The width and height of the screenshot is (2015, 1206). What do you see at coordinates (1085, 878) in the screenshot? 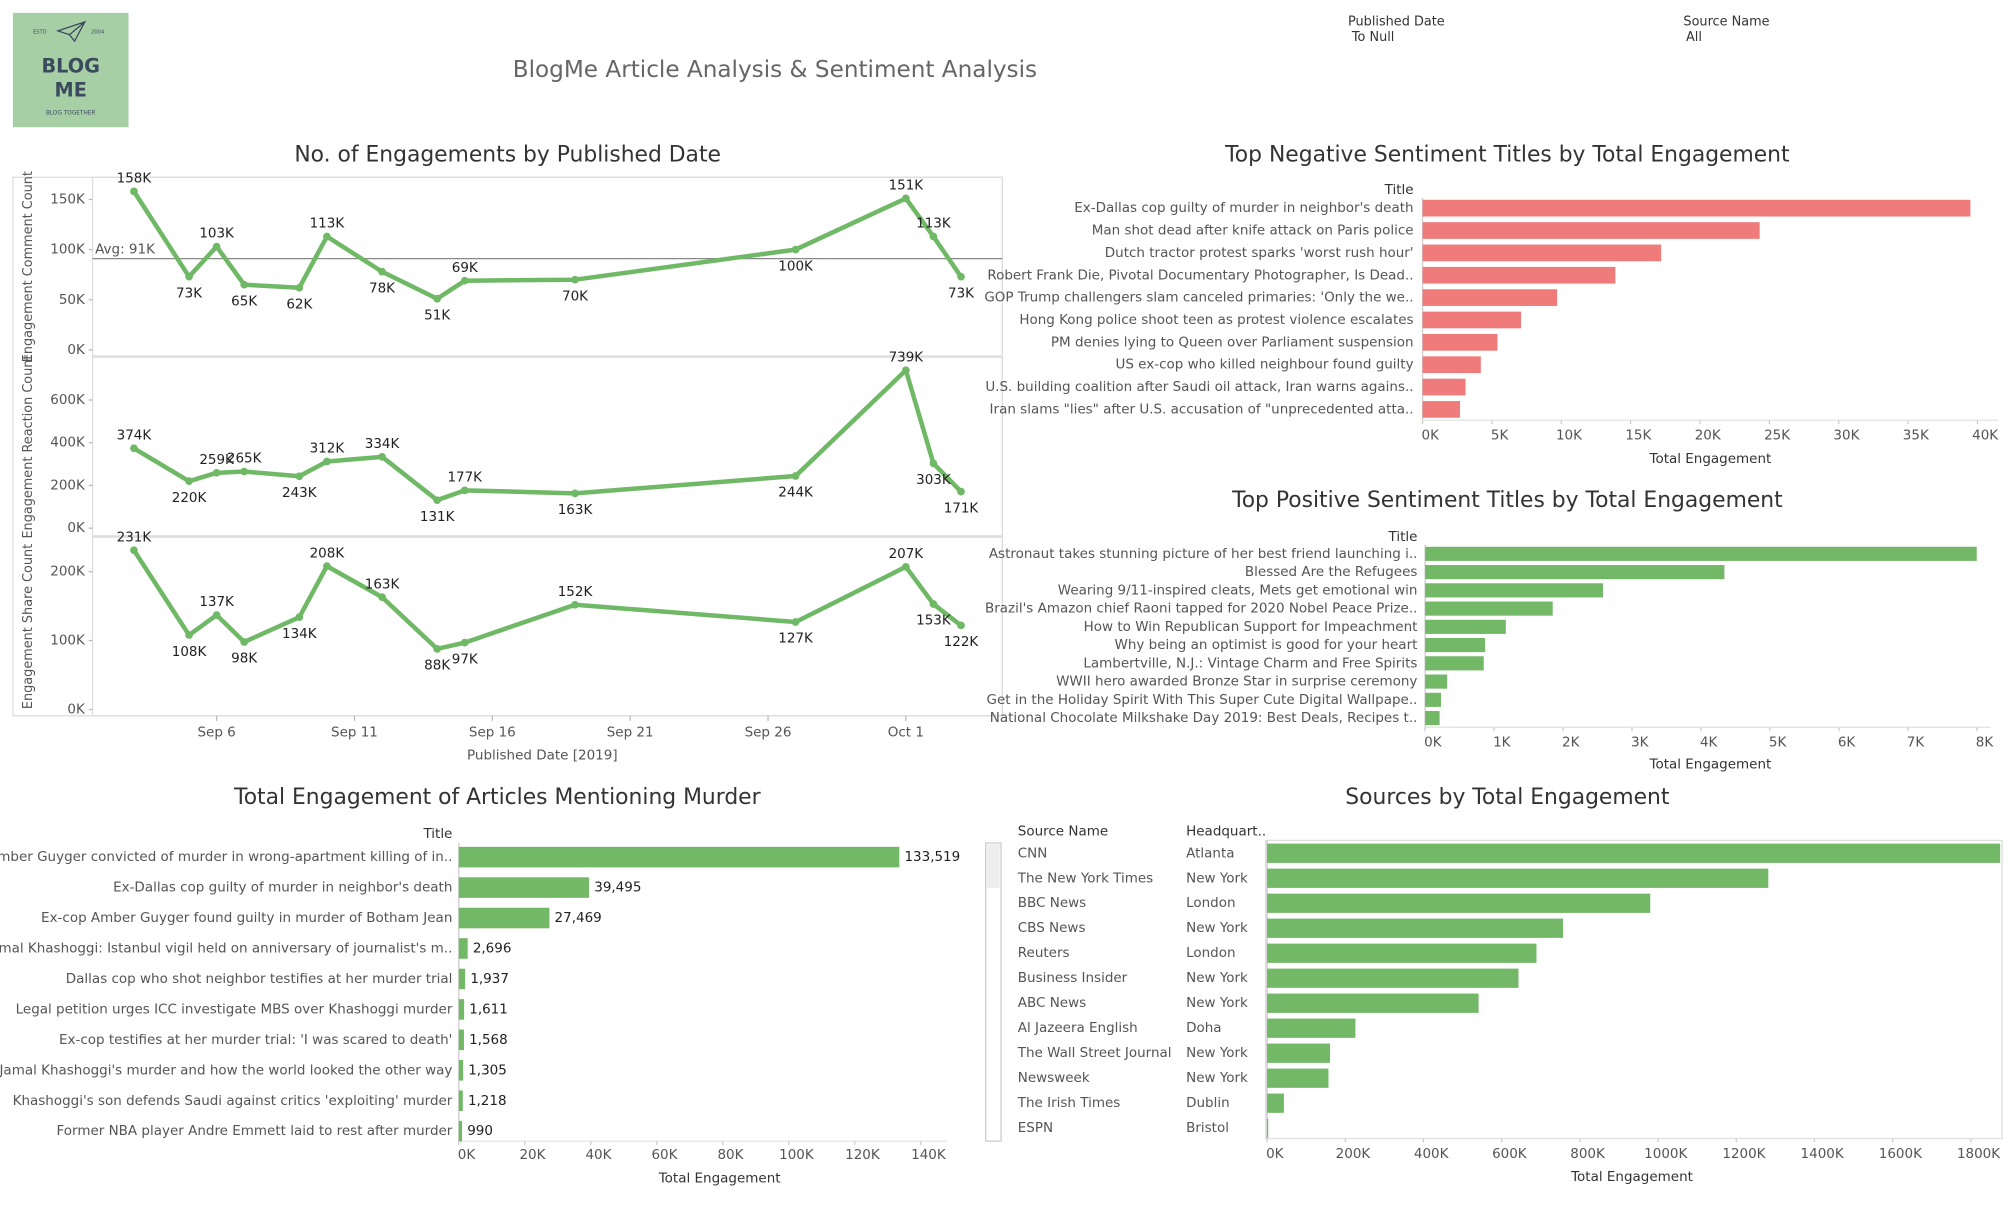
I see `category-label: The New York Times` at bounding box center [1085, 878].